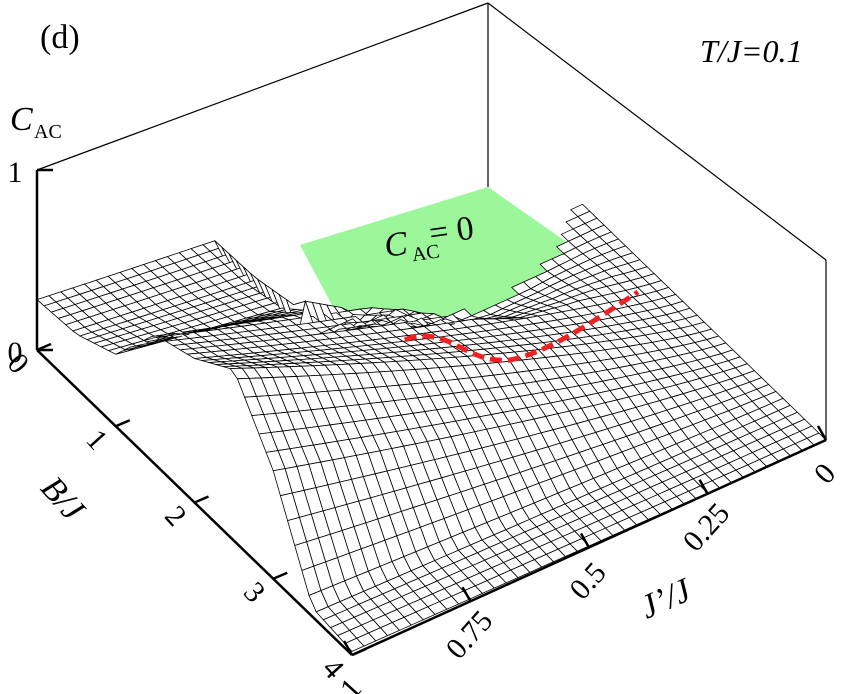  Describe the element at coordinates (588, 581) in the screenshot. I see `tick-label: 0.5` at that location.